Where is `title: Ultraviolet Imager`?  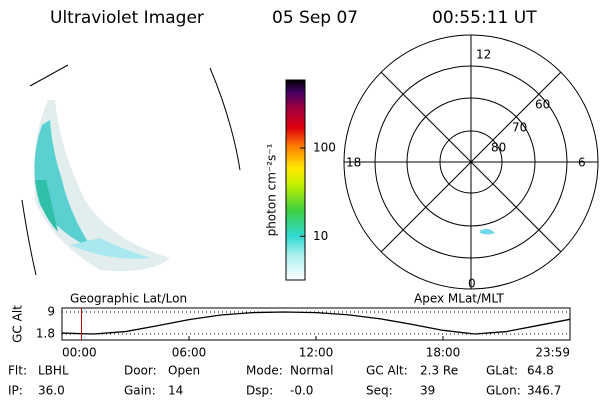 title: Ultraviolet Imager is located at coordinates (127, 18).